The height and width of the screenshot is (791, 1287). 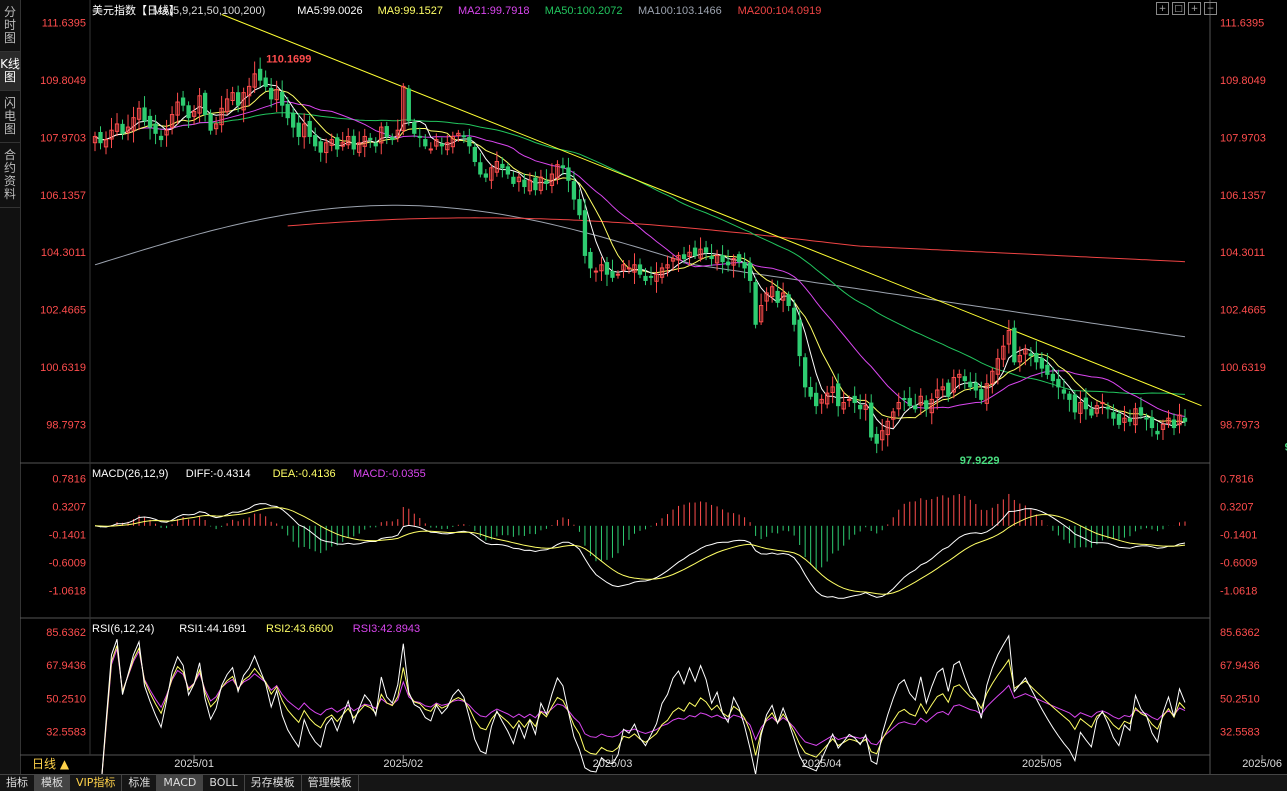 I want to click on ma100-line, so click(x=640, y=271).